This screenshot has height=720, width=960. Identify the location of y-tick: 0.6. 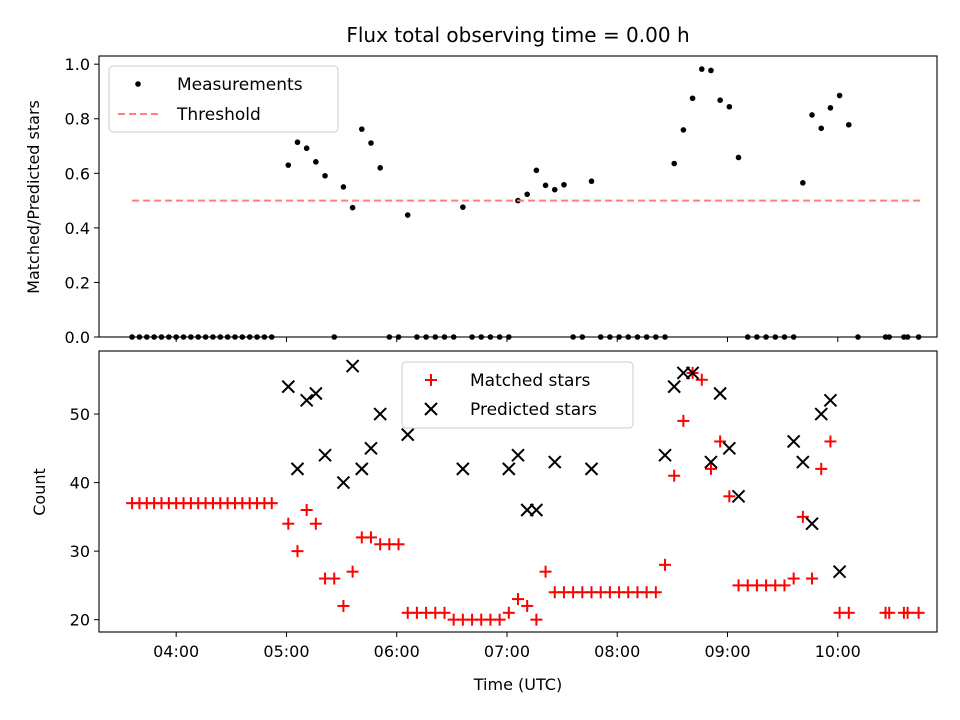
(82, 173).